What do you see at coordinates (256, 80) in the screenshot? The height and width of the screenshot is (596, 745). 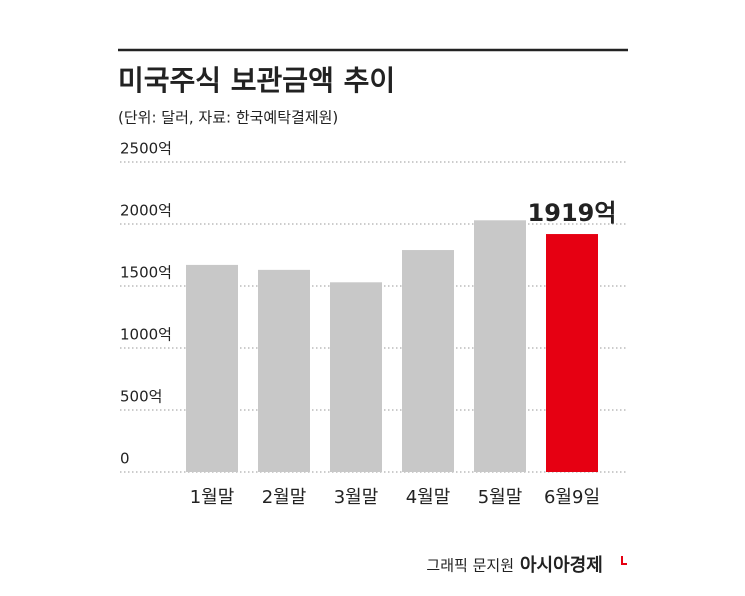 I see `chart-title: 미국주식 보관금액 추이` at bounding box center [256, 80].